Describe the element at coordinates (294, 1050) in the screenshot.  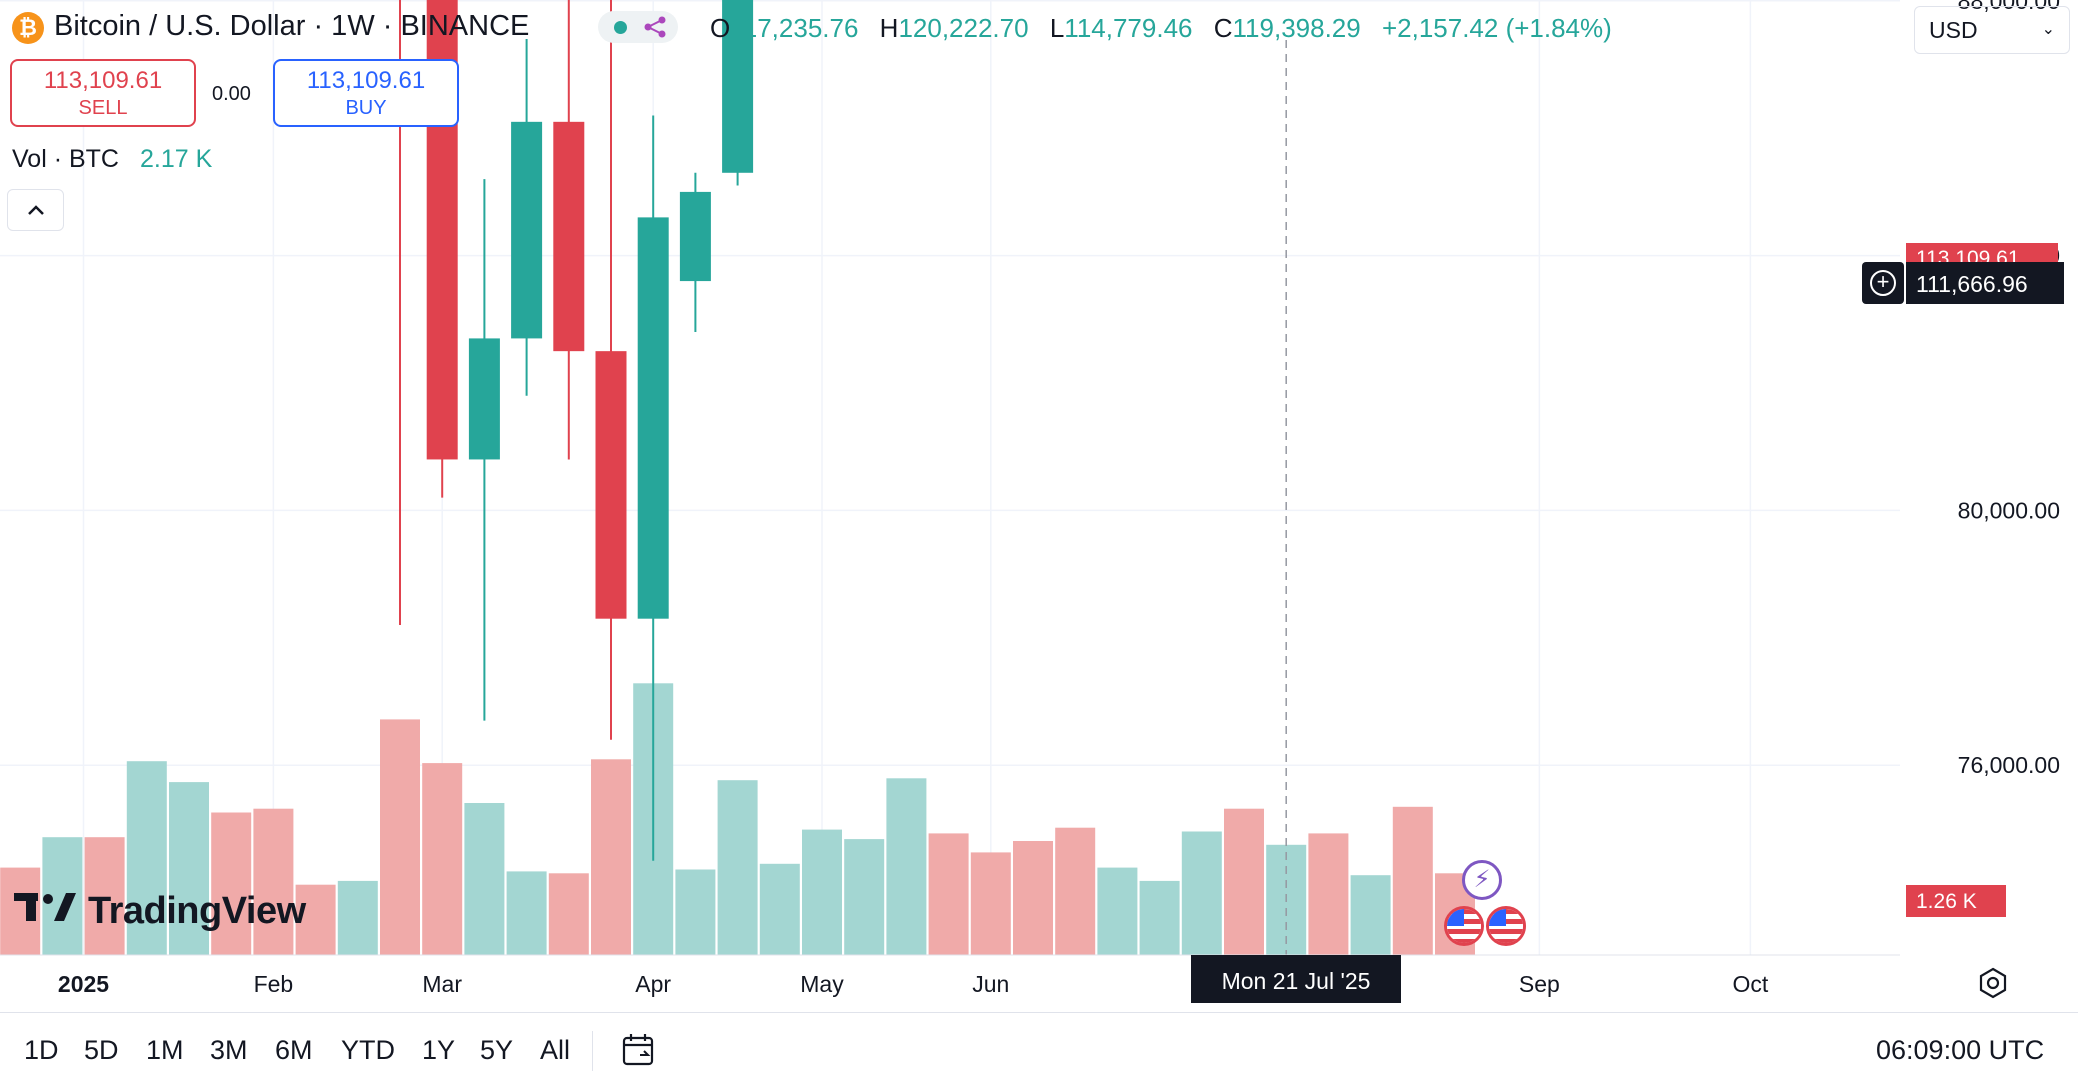
I see `range-6m-button: 6M` at that location.